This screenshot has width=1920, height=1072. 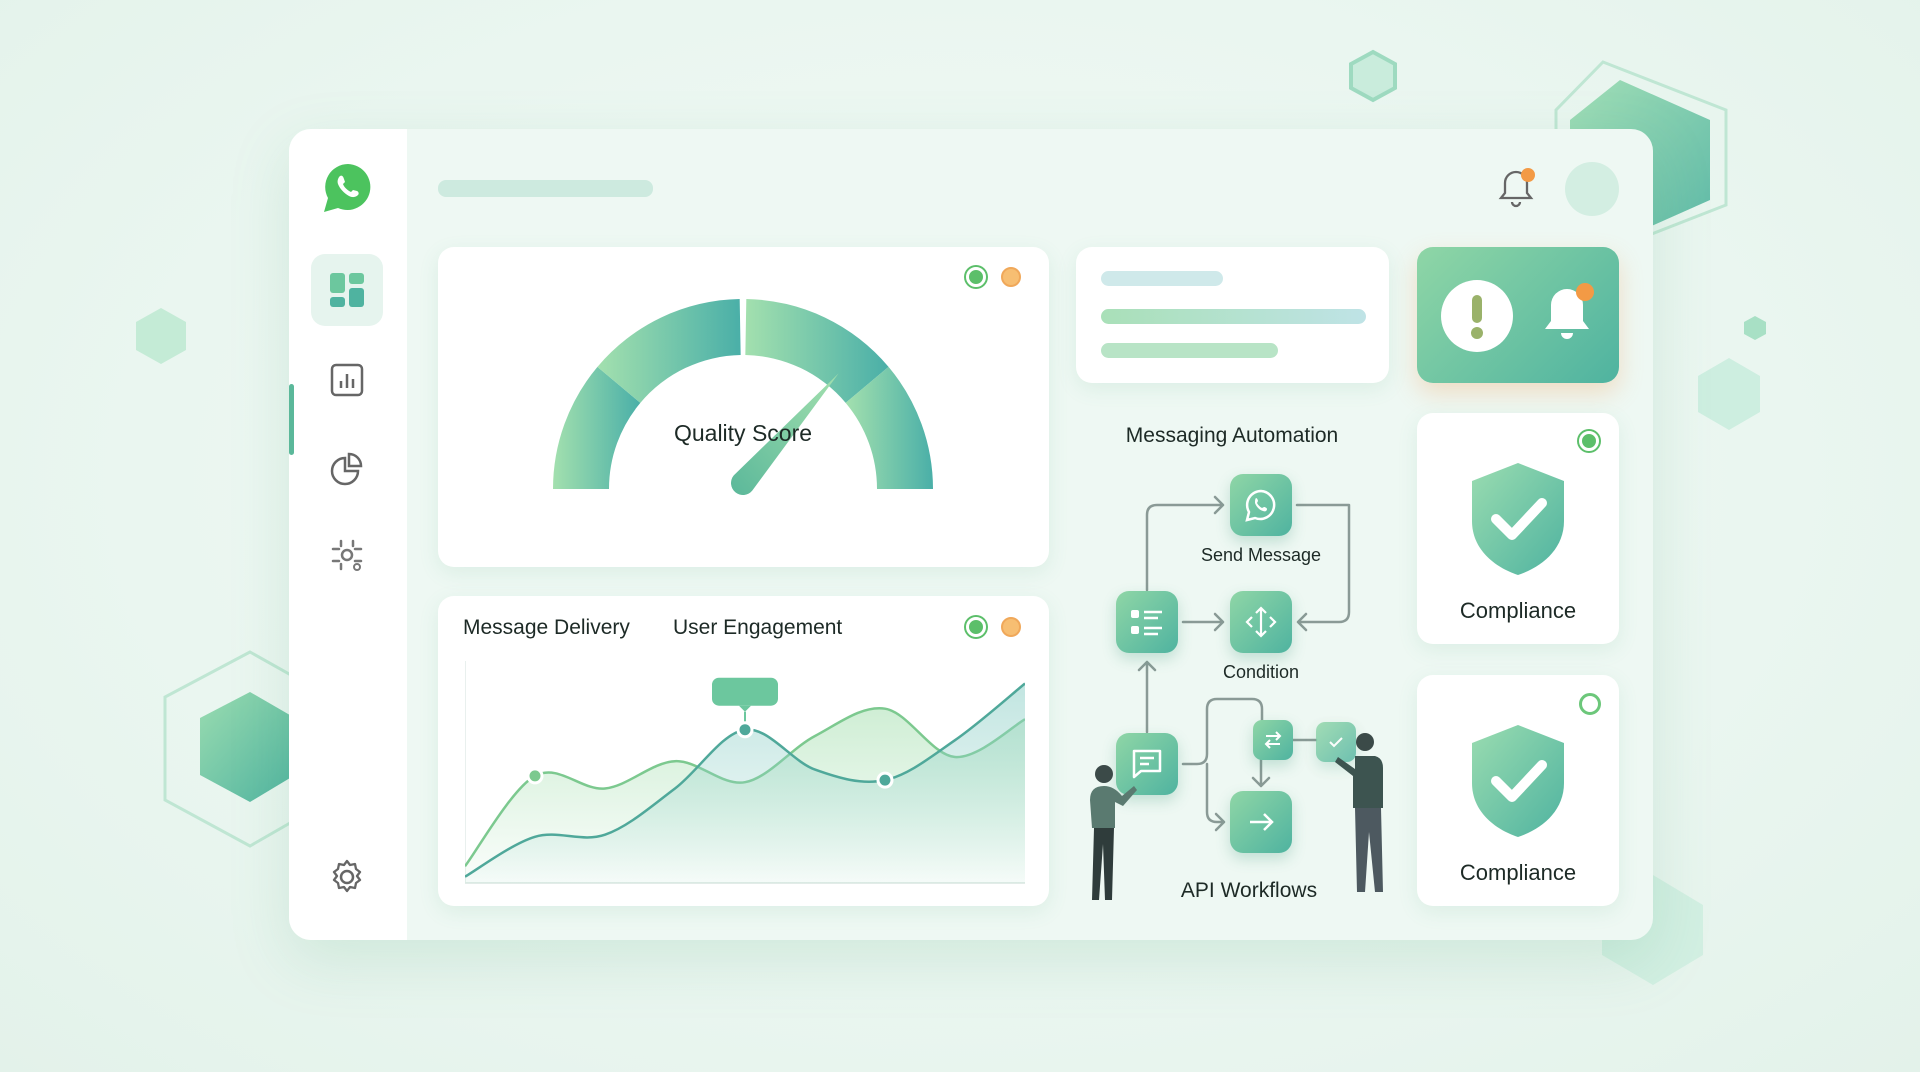 I want to click on legend-message-delivery: Message Delivery, so click(x=546, y=627).